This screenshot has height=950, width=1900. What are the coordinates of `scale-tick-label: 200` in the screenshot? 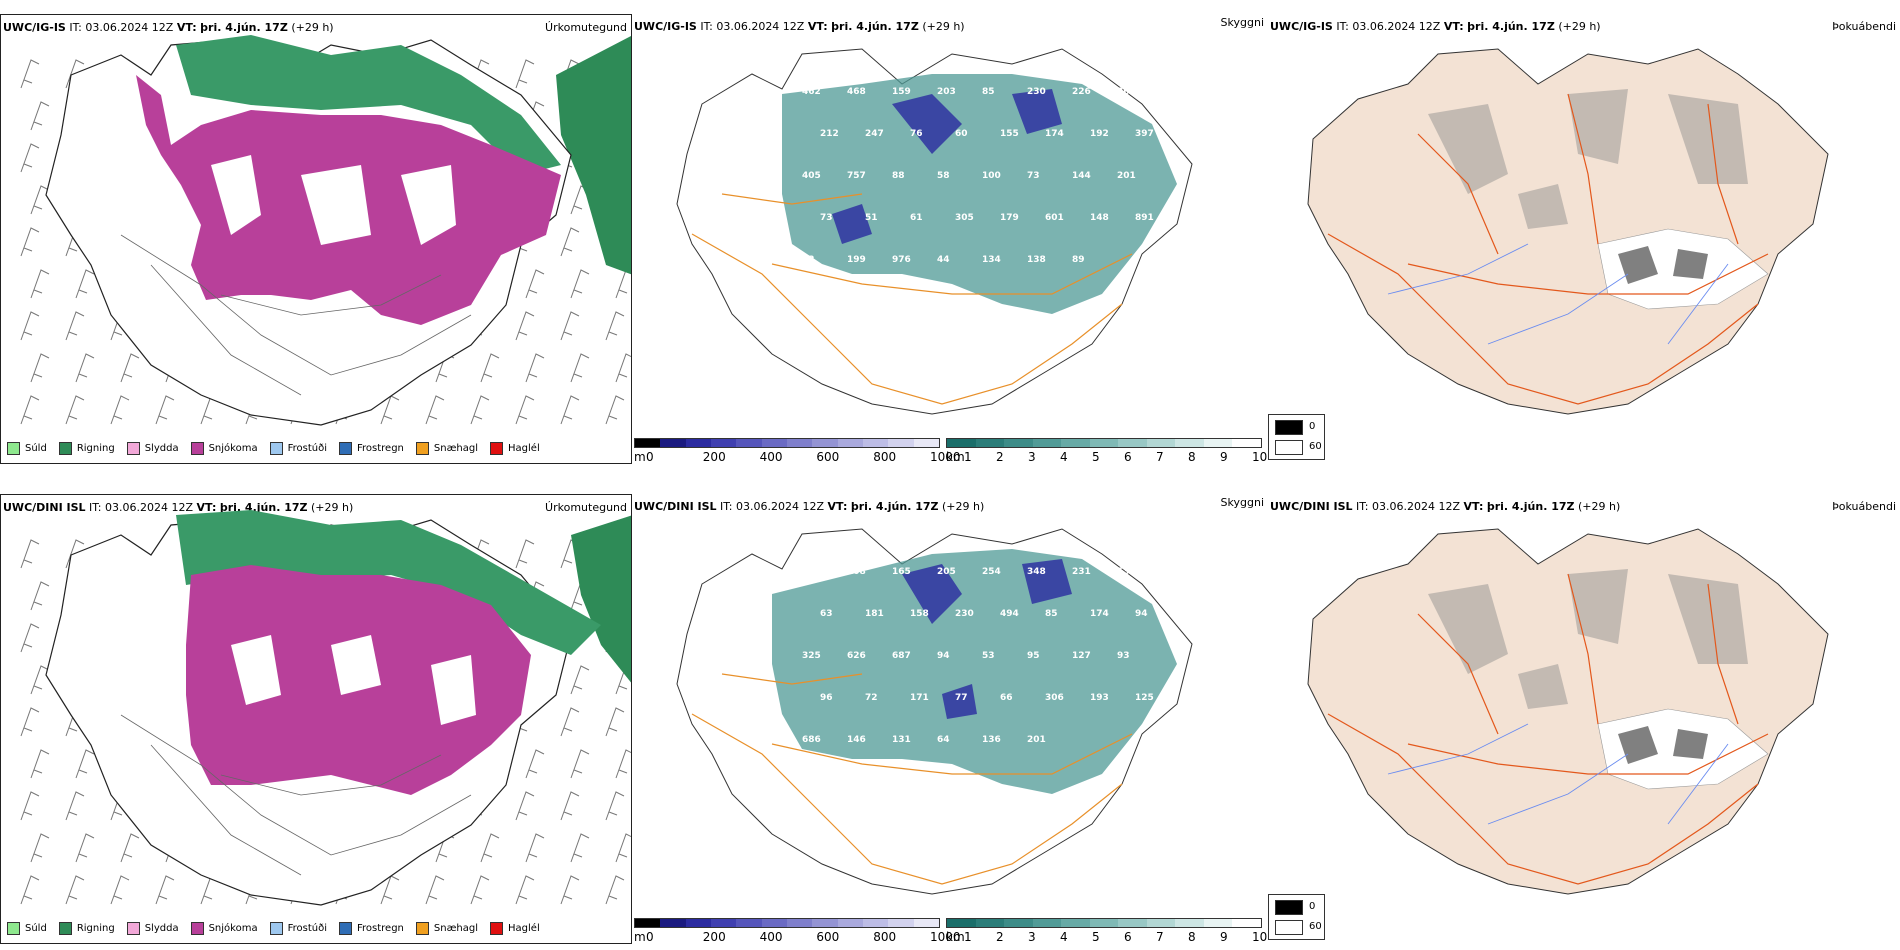 It's located at (714, 457).